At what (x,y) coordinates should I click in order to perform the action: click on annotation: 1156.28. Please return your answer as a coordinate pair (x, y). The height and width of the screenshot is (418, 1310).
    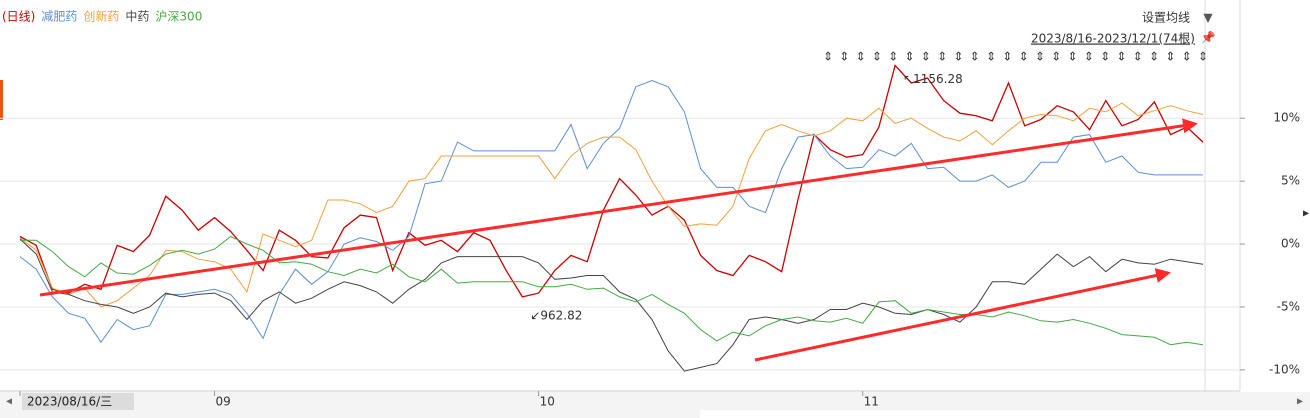
    Looking at the image, I should click on (938, 79).